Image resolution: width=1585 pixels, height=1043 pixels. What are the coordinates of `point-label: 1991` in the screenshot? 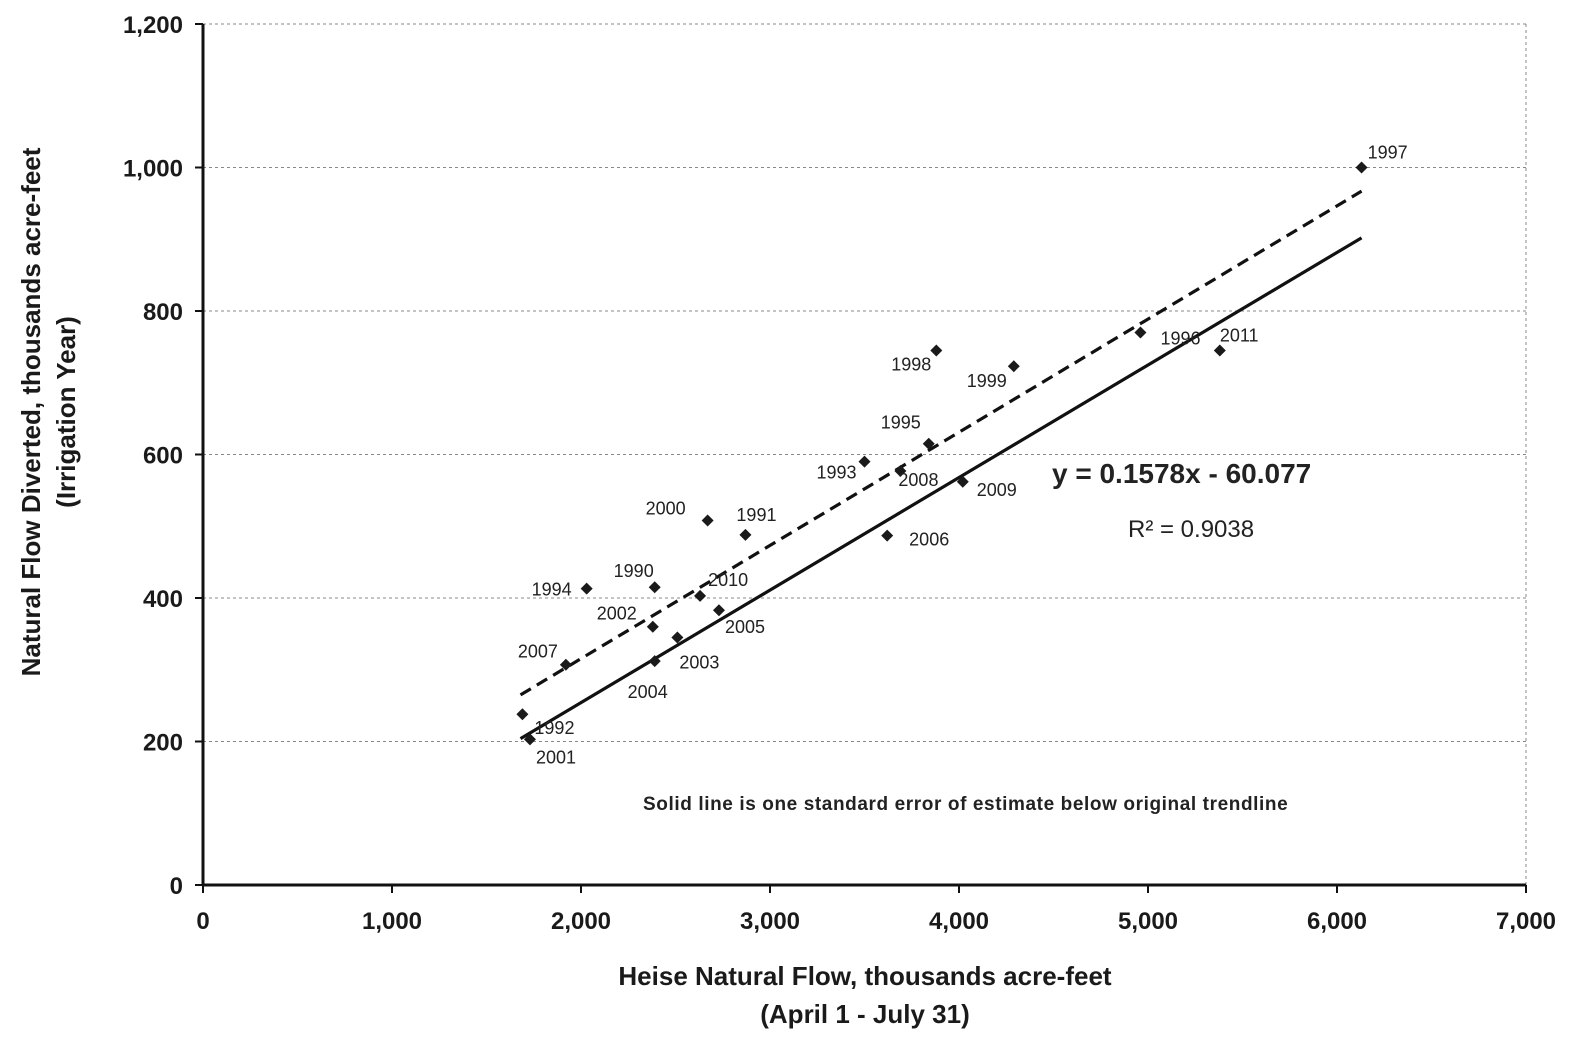 It's located at (756, 515).